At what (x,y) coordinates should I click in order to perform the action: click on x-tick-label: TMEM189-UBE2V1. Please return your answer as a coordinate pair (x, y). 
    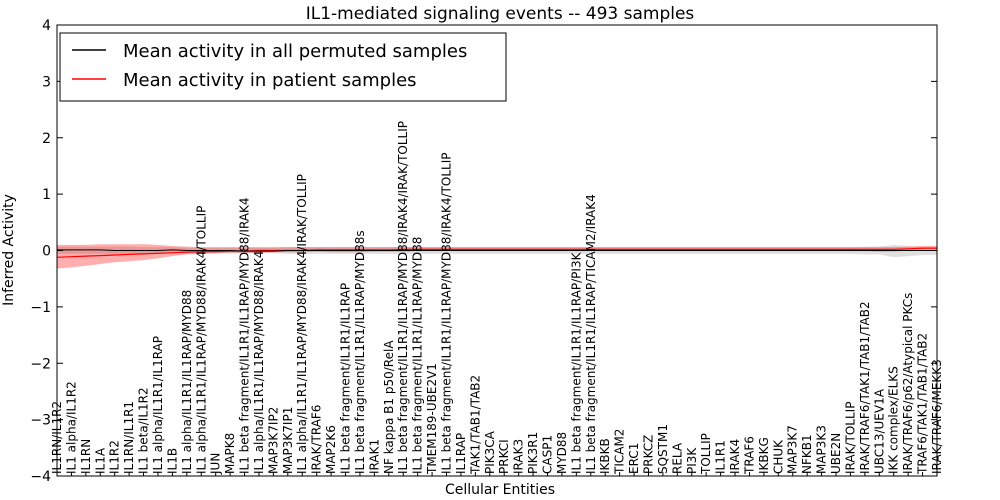
    Looking at the image, I should click on (432, 419).